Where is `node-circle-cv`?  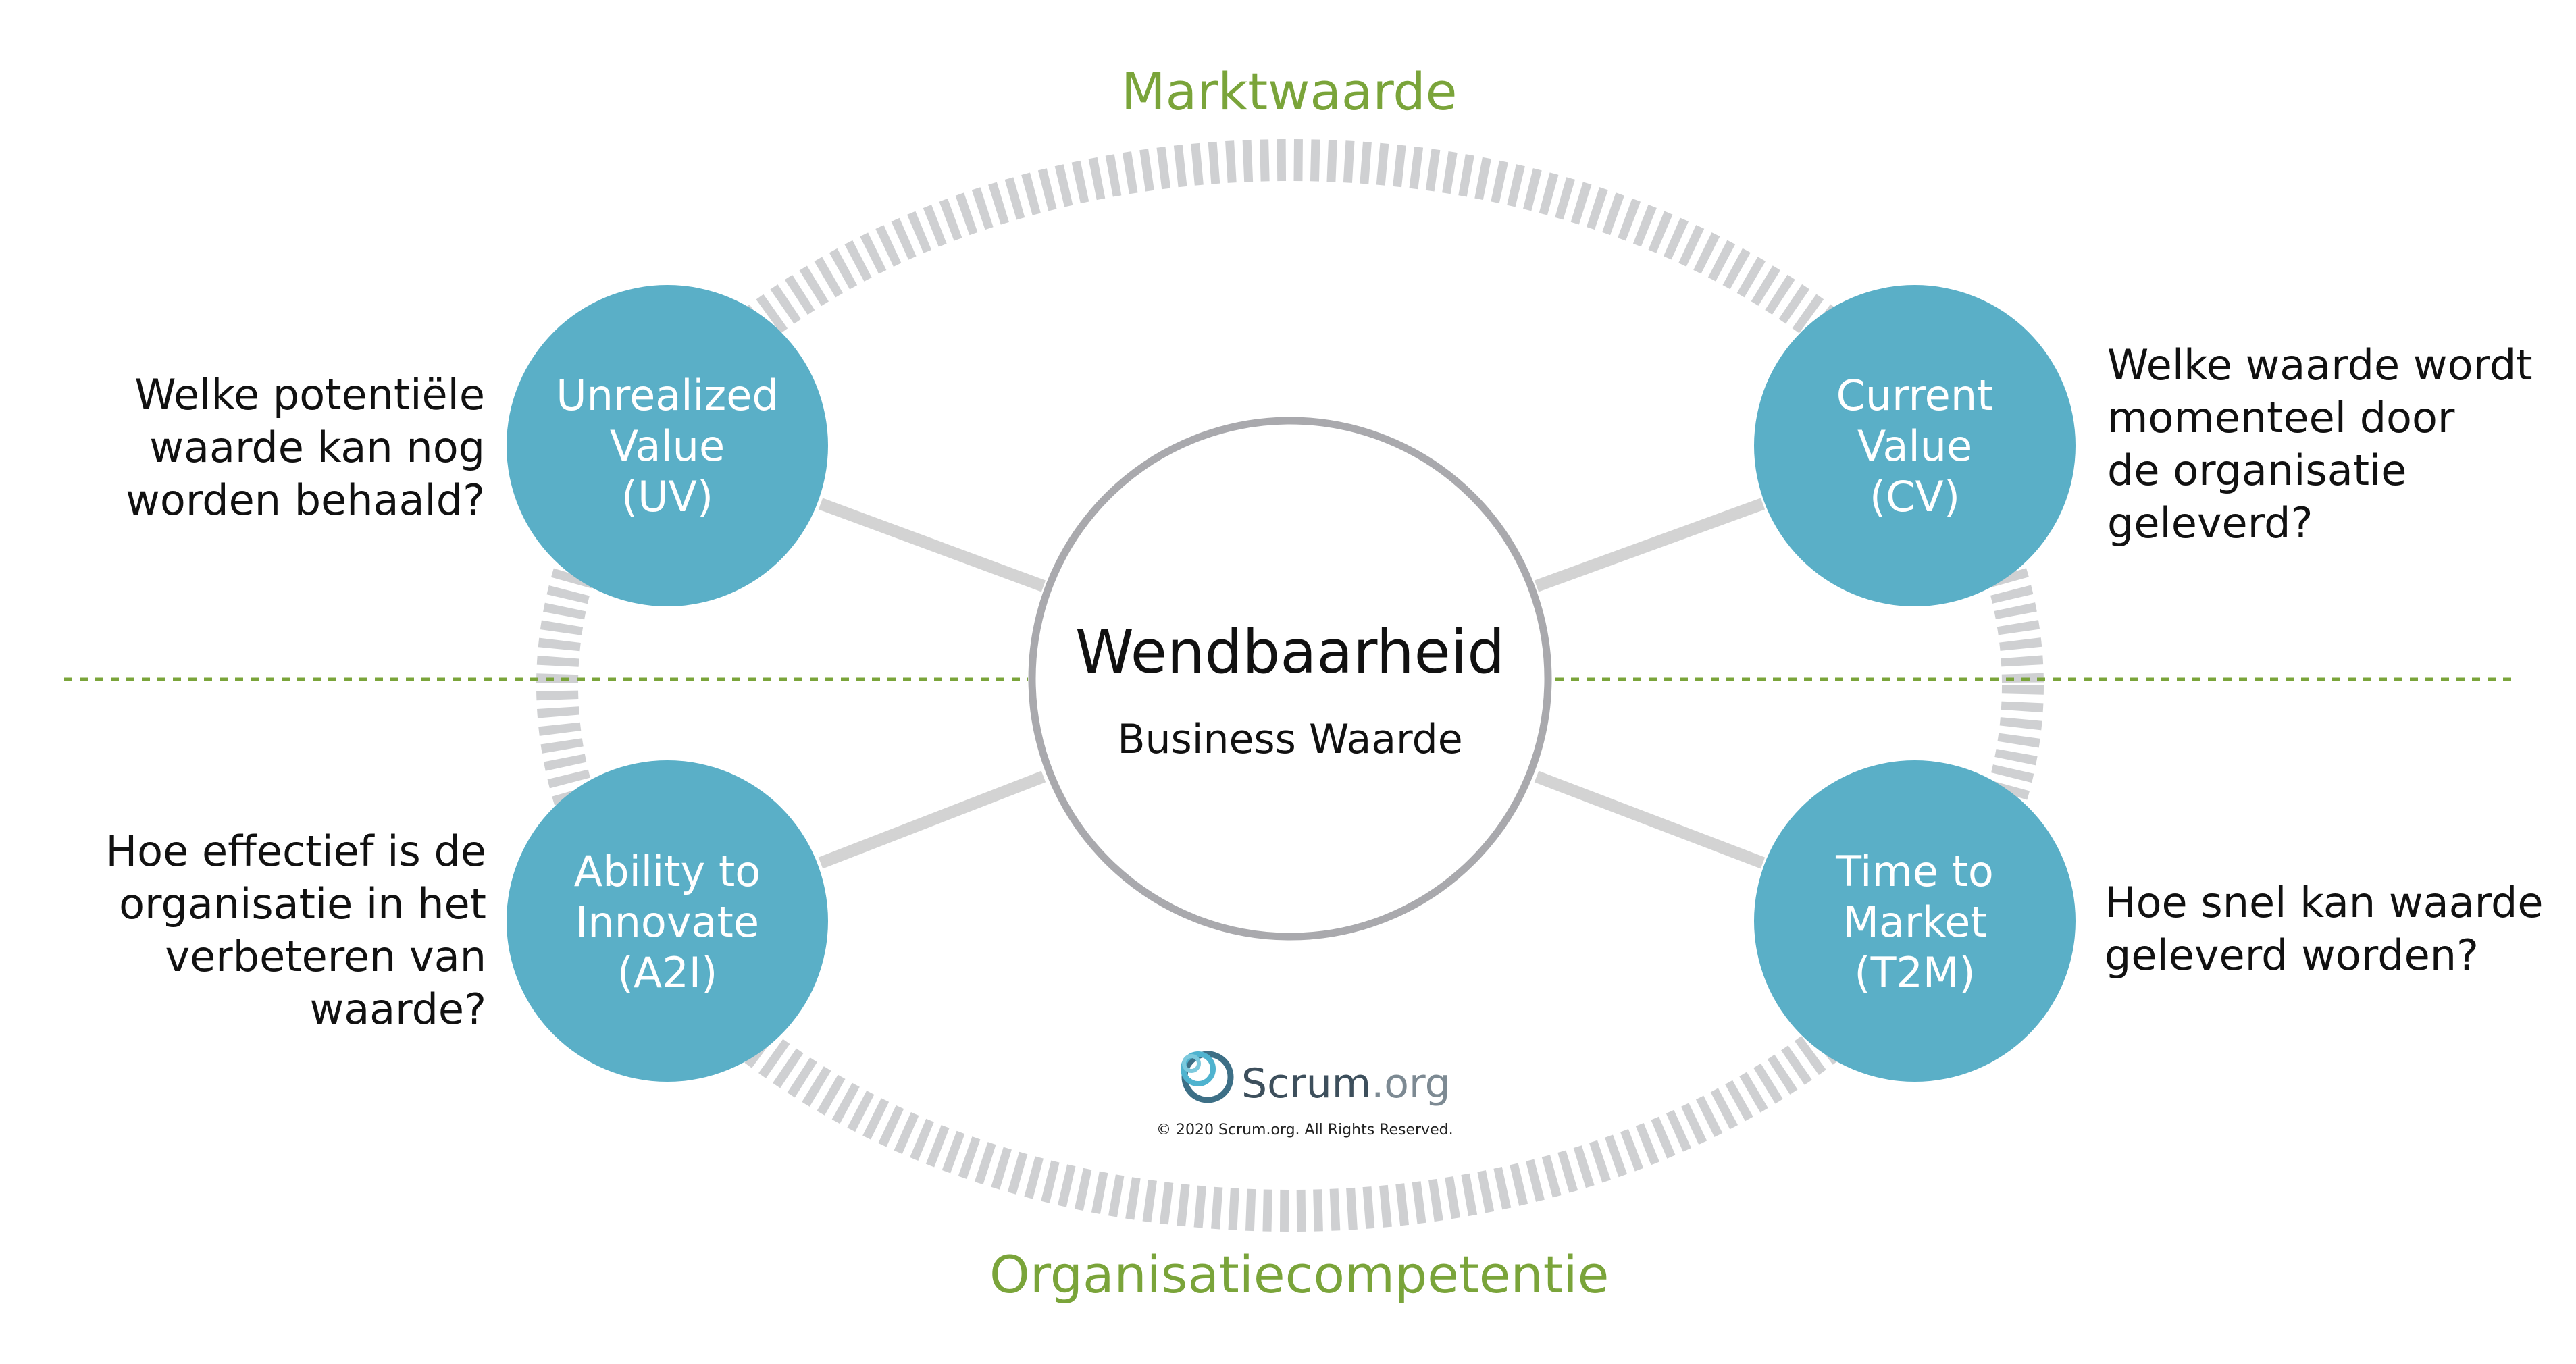
node-circle-cv is located at coordinates (1915, 445).